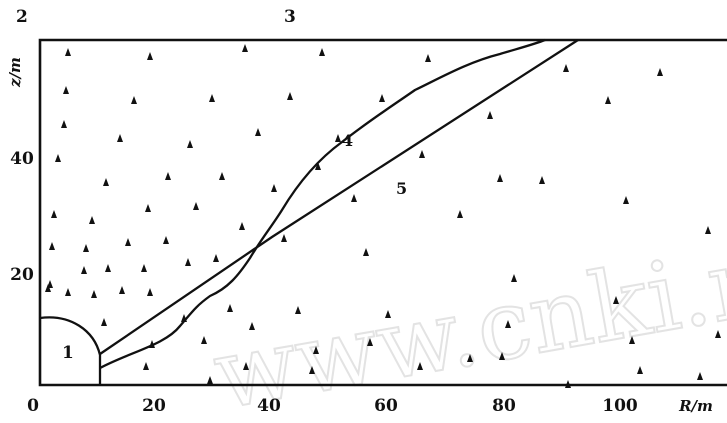 Image resolution: width=727 pixels, height=423 pixels. What do you see at coordinates (269, 406) in the screenshot?
I see `x-tick-label: 40` at bounding box center [269, 406].